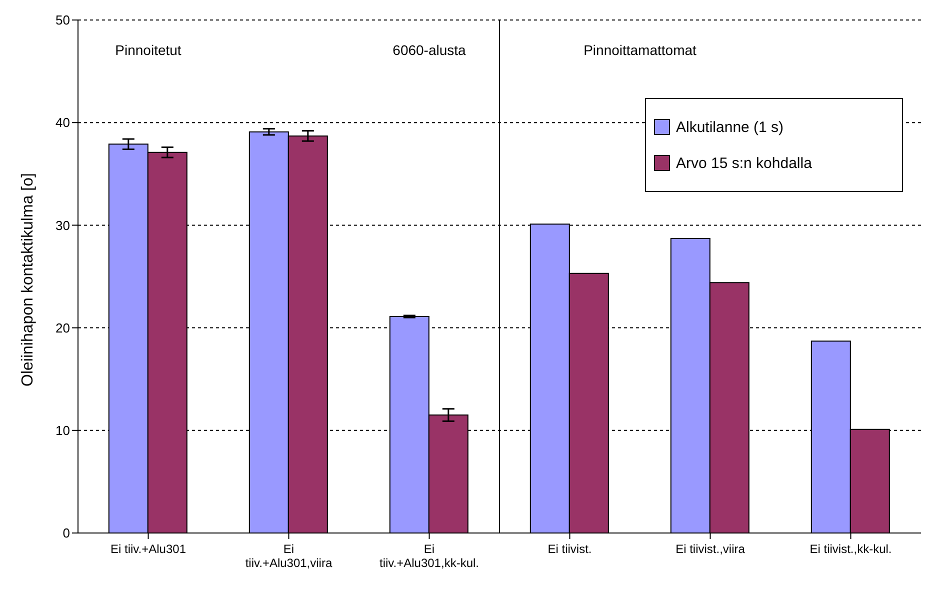 This screenshot has height=595, width=938. Describe the element at coordinates (288, 556) in the screenshot. I see `x-tick-label: Ei tiiv.+Alu301,viira` at that location.